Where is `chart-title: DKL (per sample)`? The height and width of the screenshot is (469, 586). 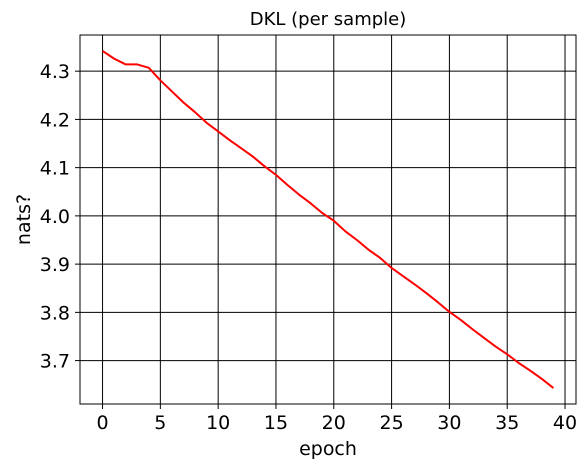 chart-title: DKL (per sample) is located at coordinates (328, 19).